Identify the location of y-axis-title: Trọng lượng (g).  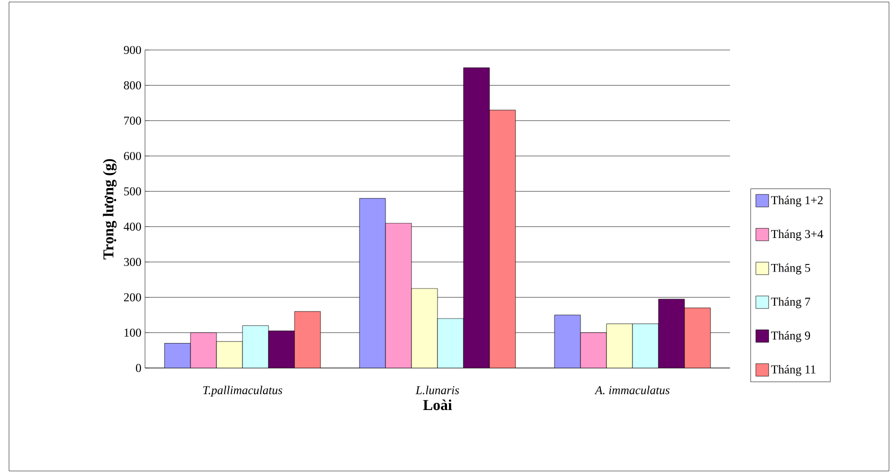
(109, 209).